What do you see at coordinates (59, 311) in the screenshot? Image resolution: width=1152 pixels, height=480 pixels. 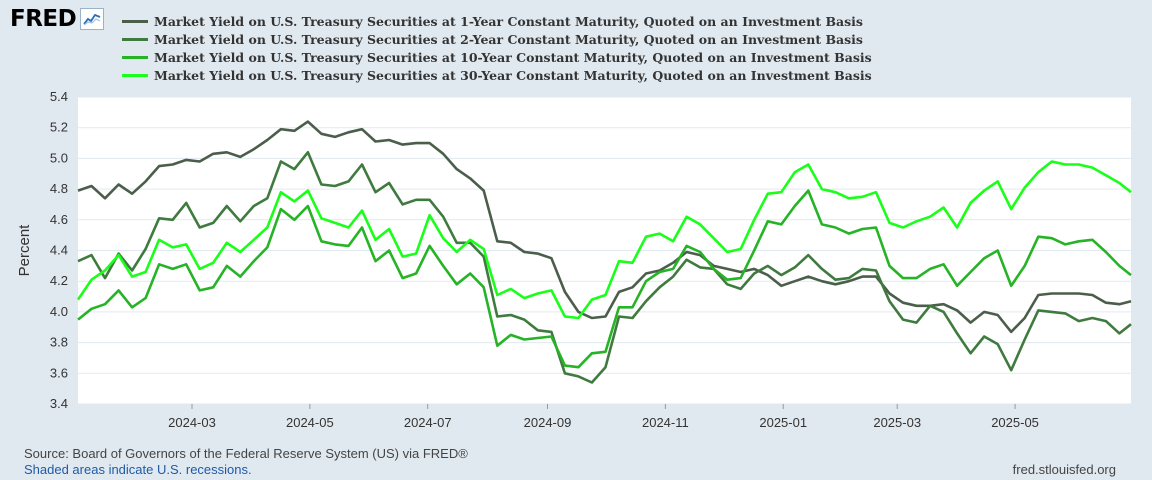 I see `y-tick-label: 4.0` at bounding box center [59, 311].